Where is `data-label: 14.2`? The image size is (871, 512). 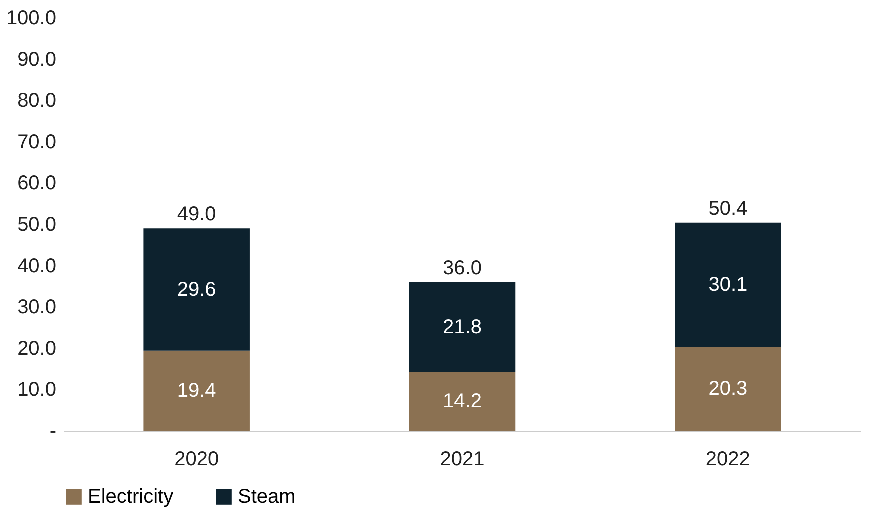 data-label: 14.2 is located at coordinates (462, 401).